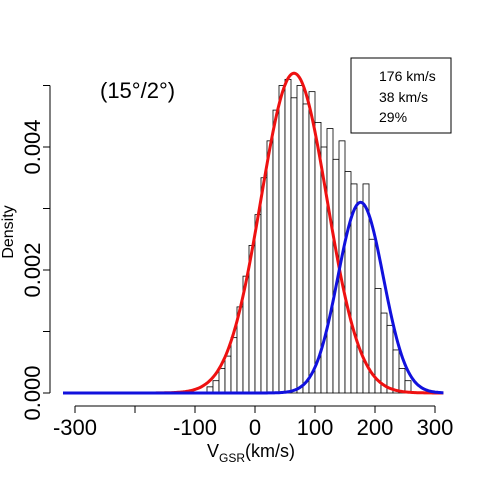 This screenshot has height=480, width=480. I want to click on legend-box: 176 km/s 38 km/s 29%, so click(401, 95).